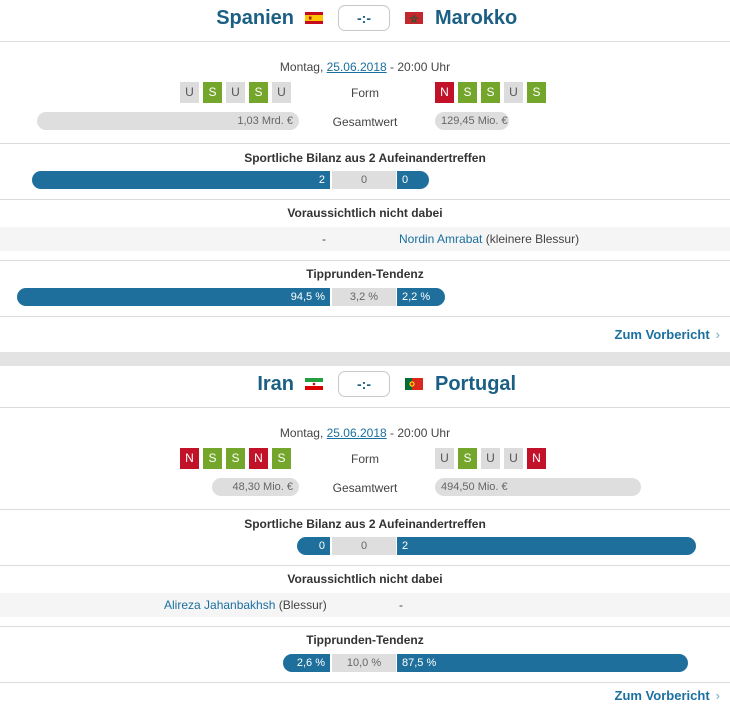  What do you see at coordinates (314, 384) in the screenshot?
I see `iran-flag-icon` at bounding box center [314, 384].